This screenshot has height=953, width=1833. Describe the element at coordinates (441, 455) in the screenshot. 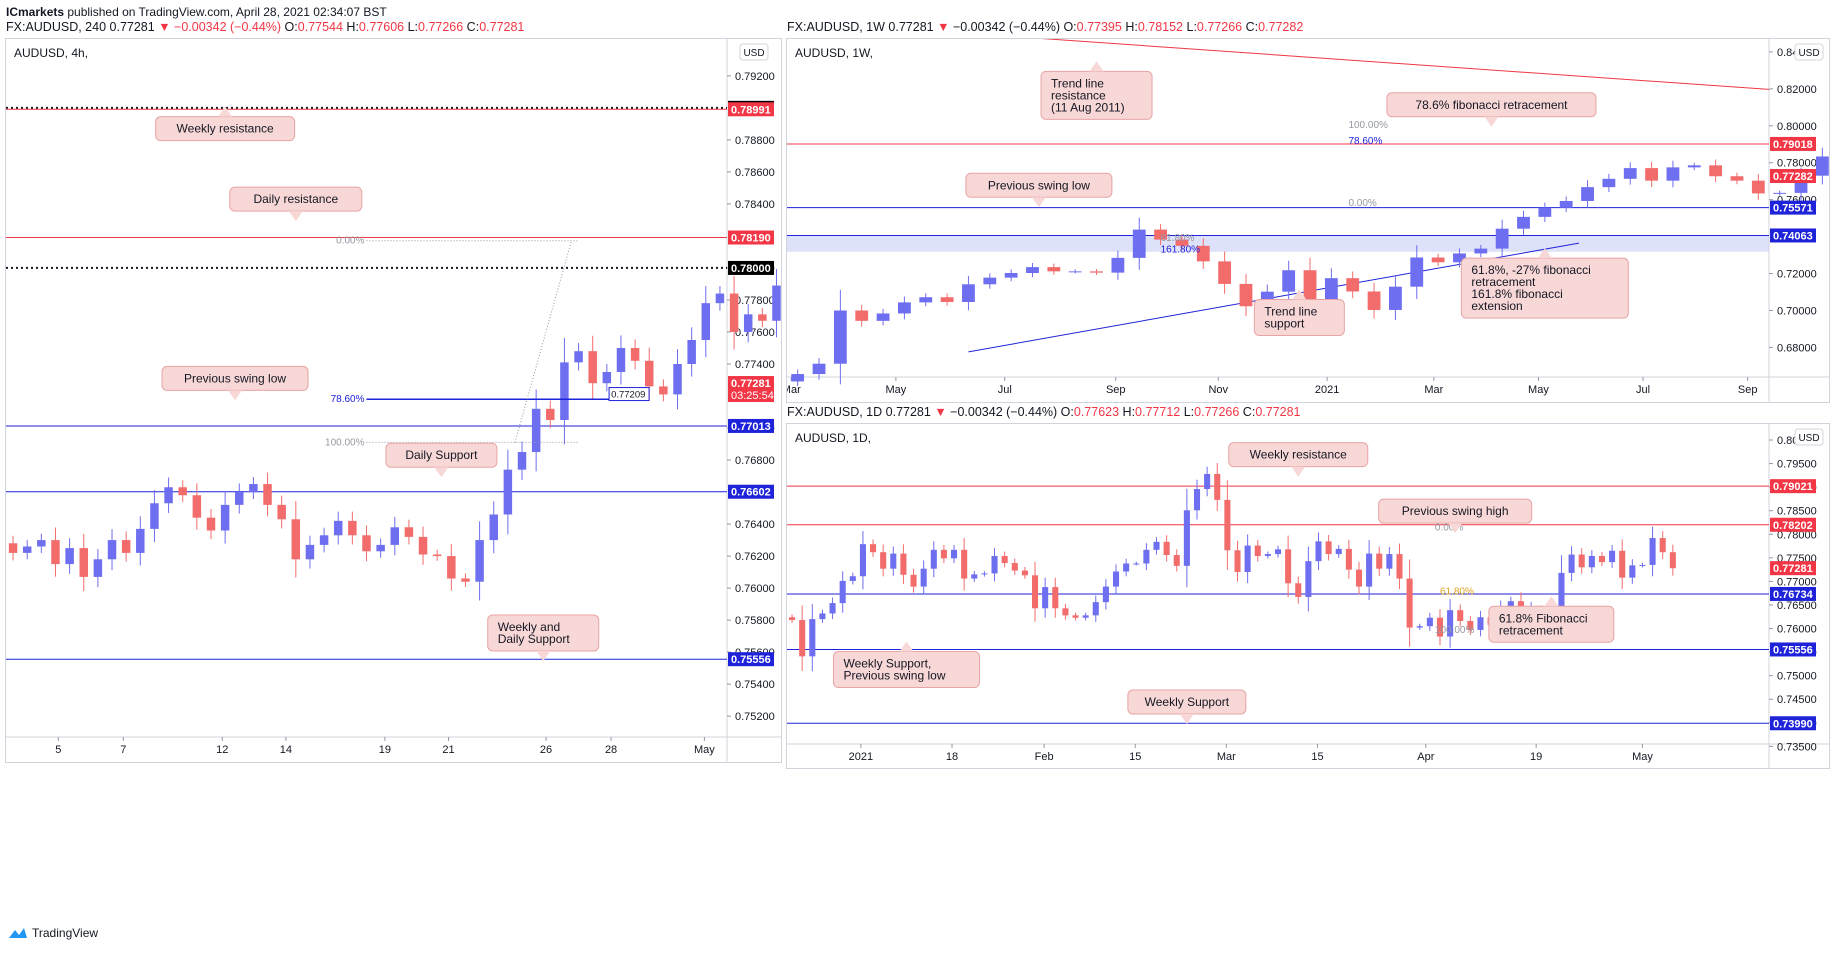

I see `callout-text: Daily Support` at that location.